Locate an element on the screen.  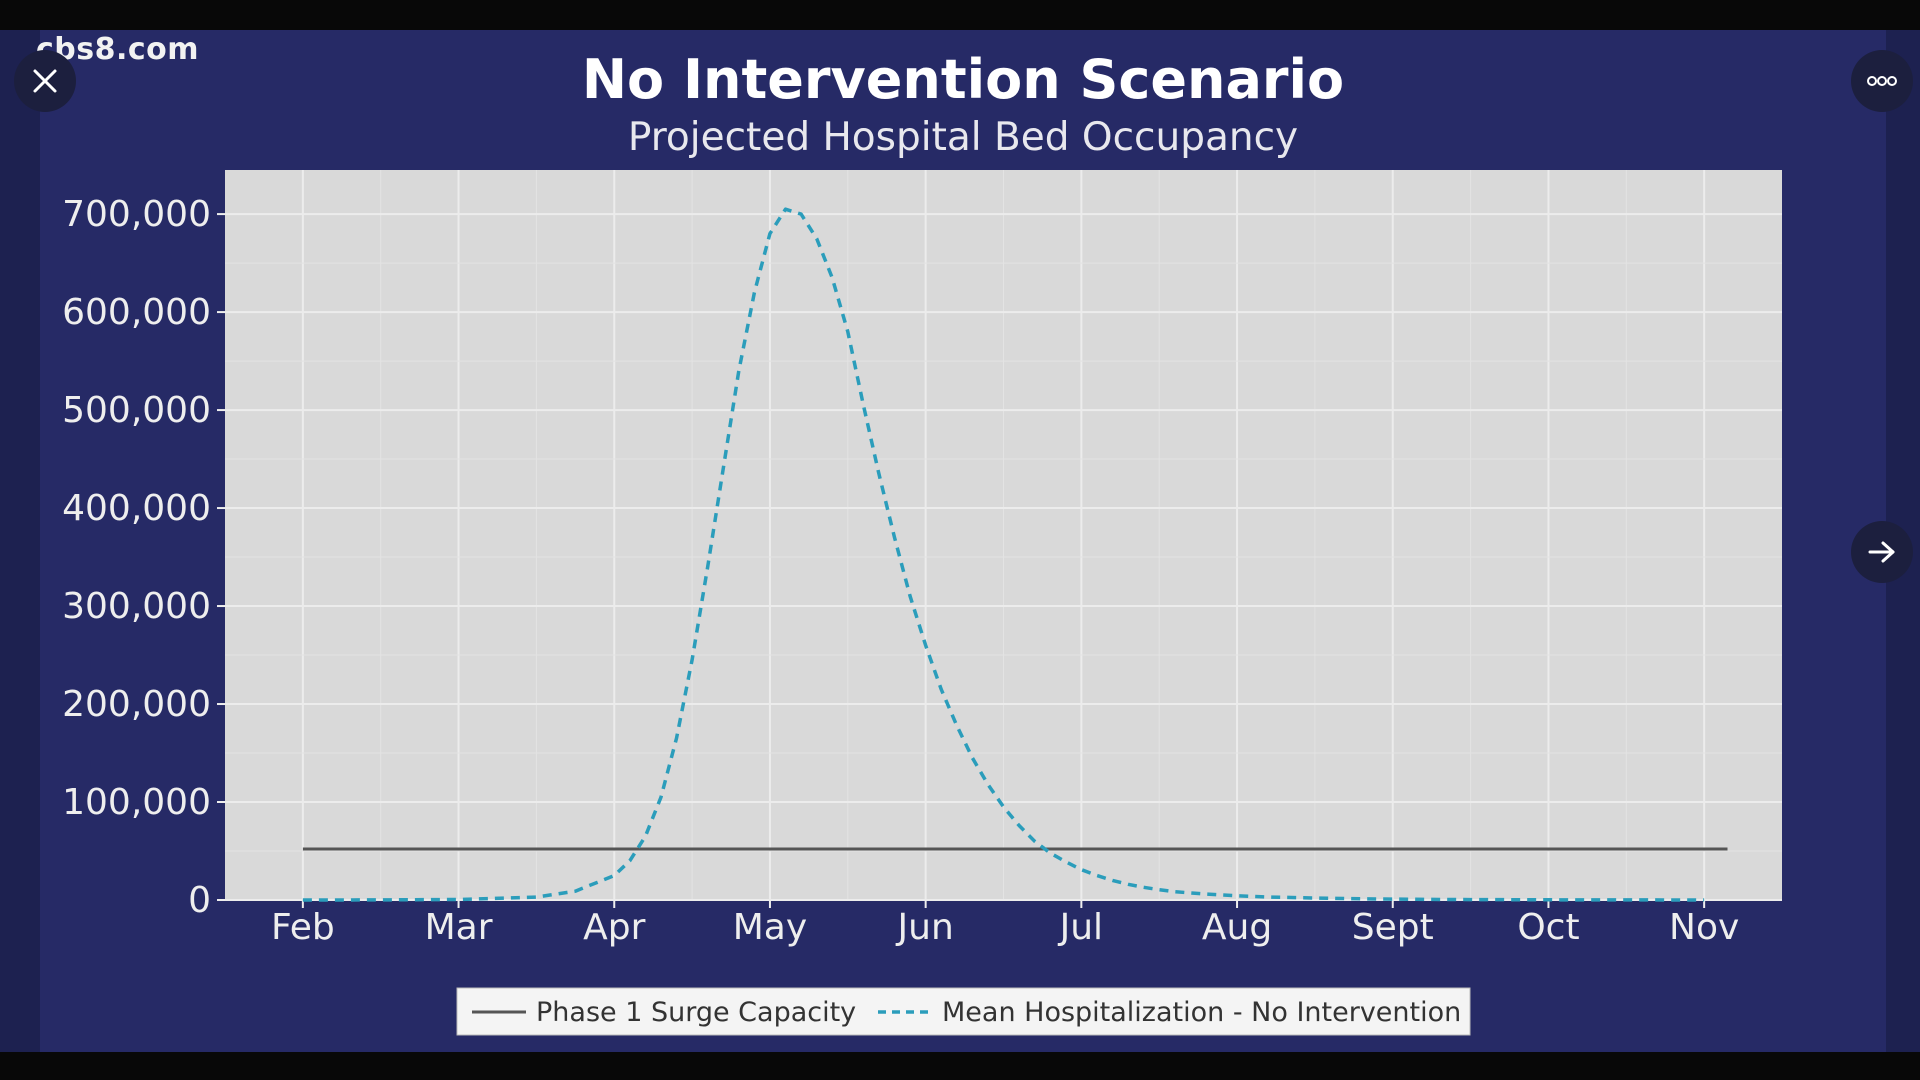
y-tick-label: 600,000 is located at coordinates (136, 312).